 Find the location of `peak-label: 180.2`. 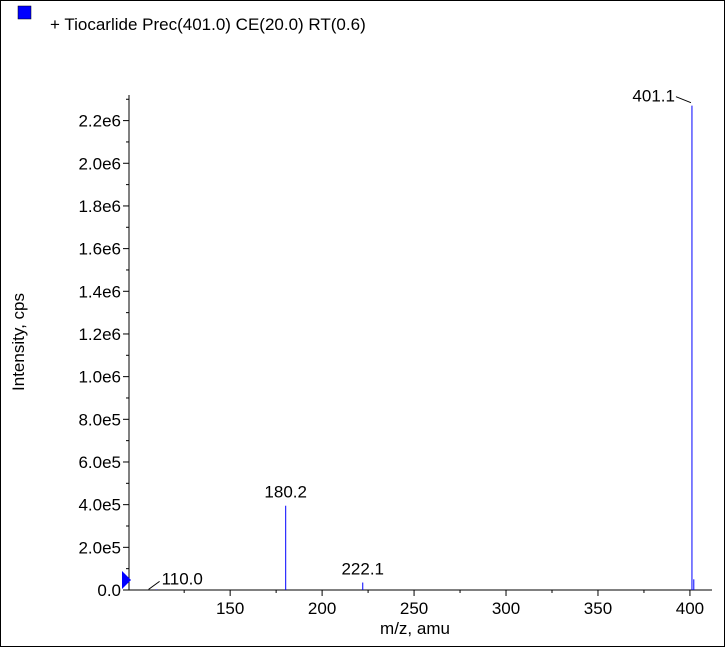

peak-label: 180.2 is located at coordinates (285, 492).